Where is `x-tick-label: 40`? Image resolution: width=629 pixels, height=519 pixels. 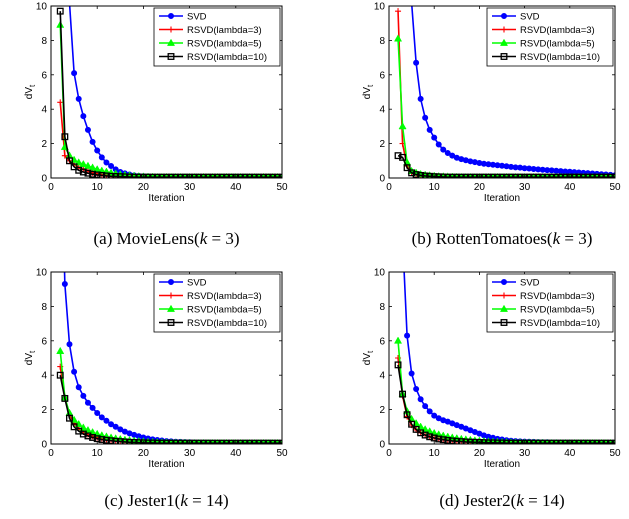
x-tick-label: 40 is located at coordinates (570, 453).